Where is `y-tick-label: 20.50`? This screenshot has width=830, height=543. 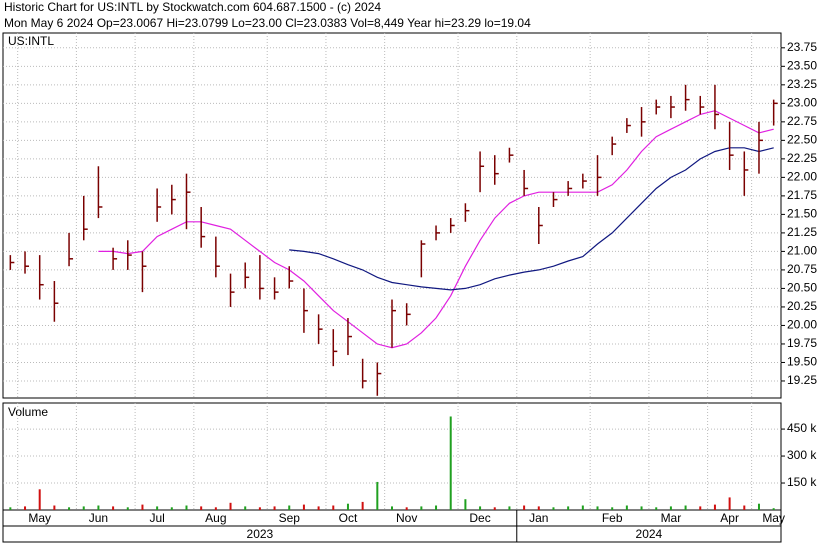
y-tick-label: 20.50 is located at coordinates (802, 288).